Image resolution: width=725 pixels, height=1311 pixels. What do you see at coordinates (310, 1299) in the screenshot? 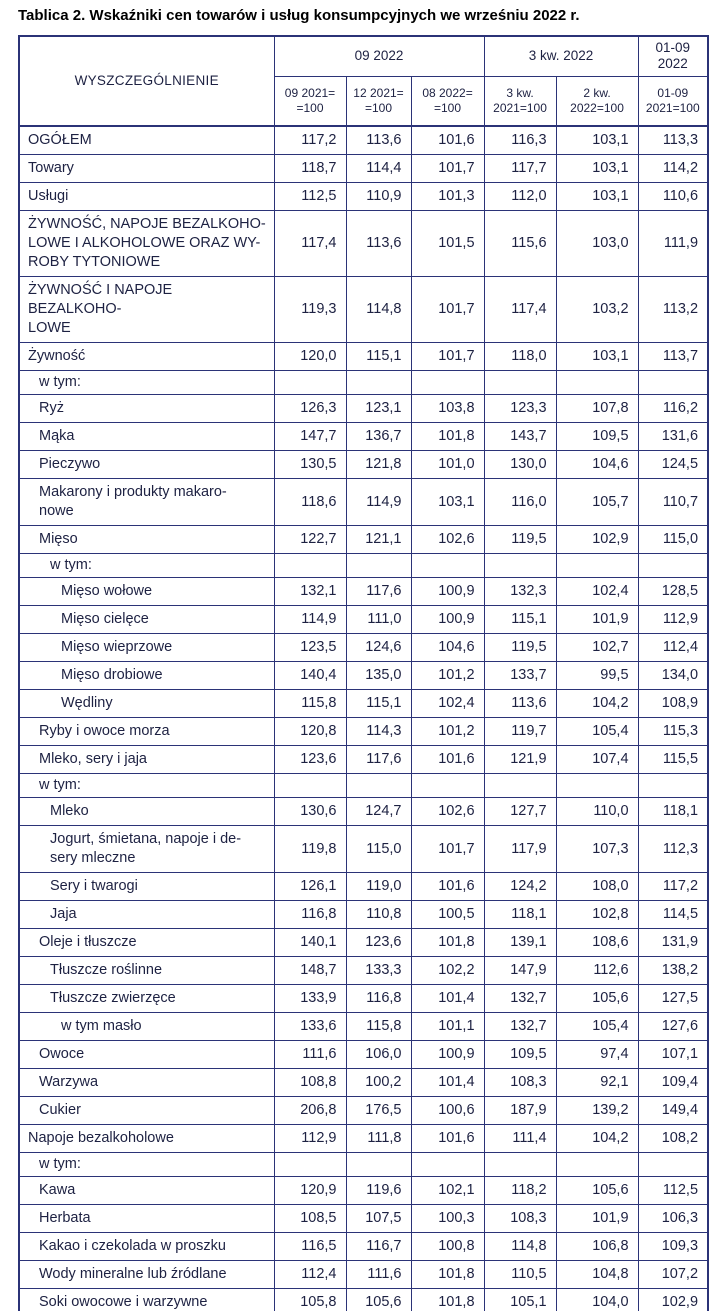
I see `value-cell: 105,8` at bounding box center [310, 1299].